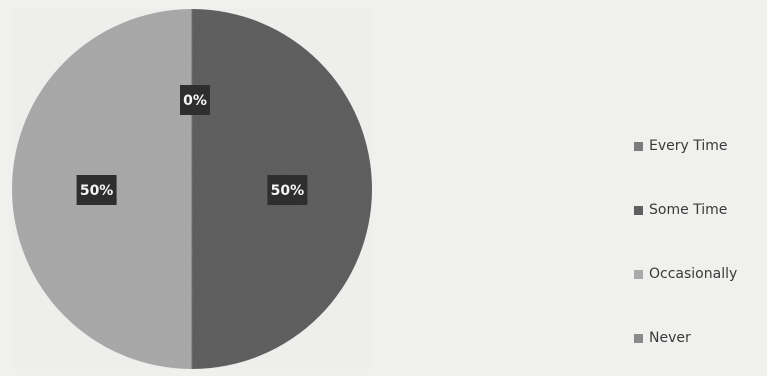 The image size is (767, 376). Describe the element at coordinates (638, 274) in the screenshot. I see `legend-swatch-occasionally` at that location.